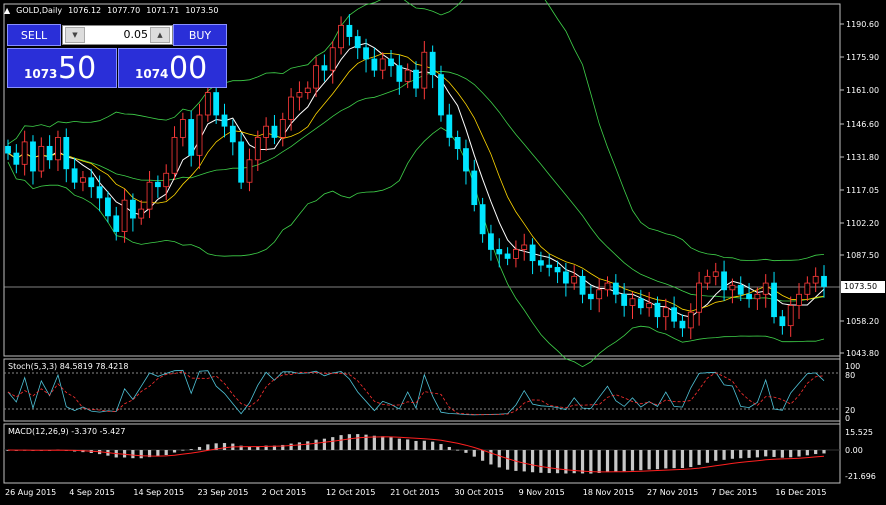 The height and width of the screenshot is (505, 886). I want to click on one-click-trading-panel: SELL ▼ 0.05 ▲ BUY 1073 50 1074 00, so click(117, 56).